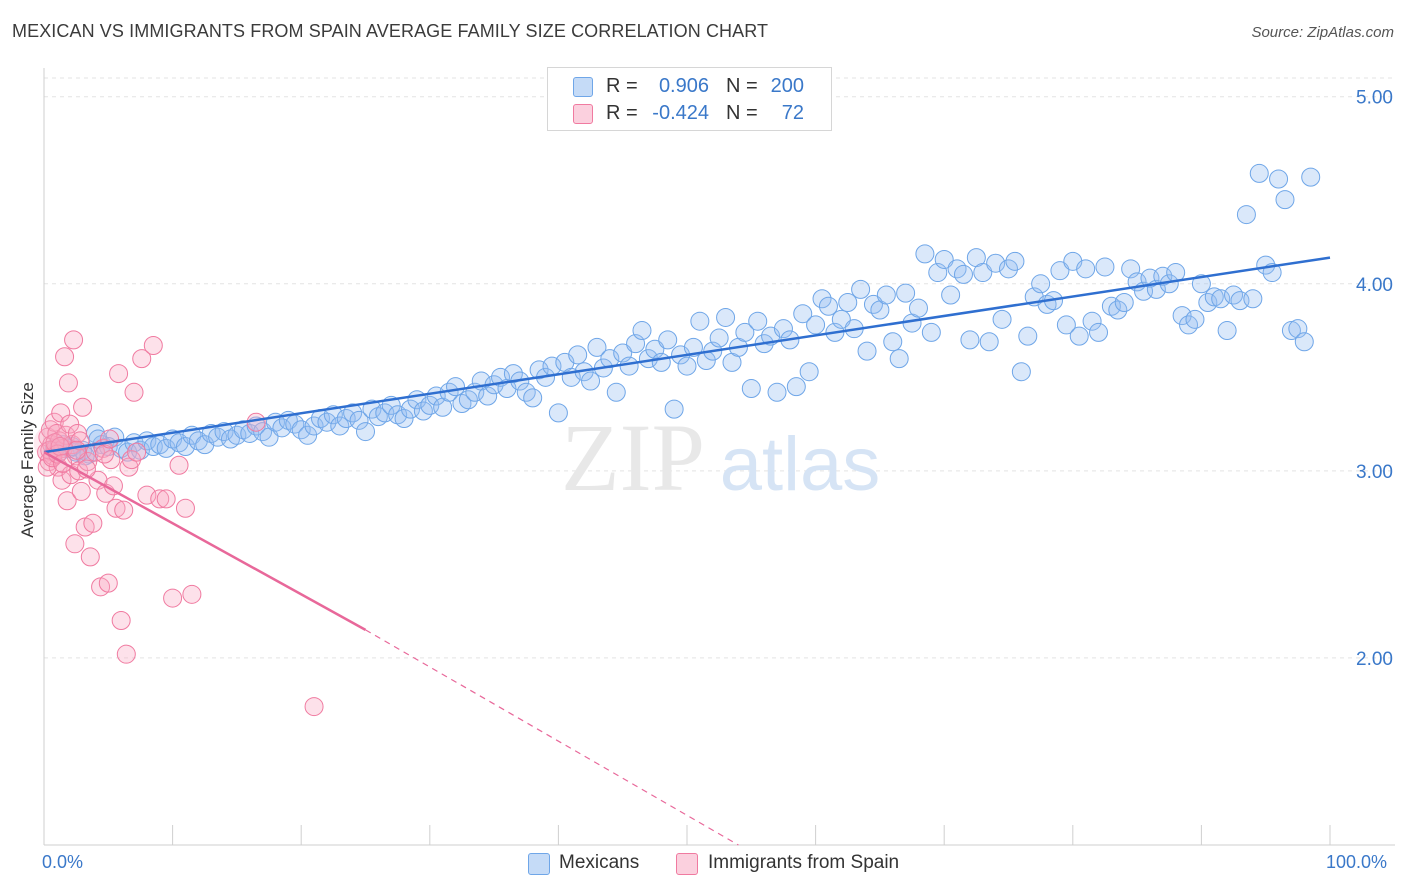  I want to click on n-value: 72, so click(792, 113).